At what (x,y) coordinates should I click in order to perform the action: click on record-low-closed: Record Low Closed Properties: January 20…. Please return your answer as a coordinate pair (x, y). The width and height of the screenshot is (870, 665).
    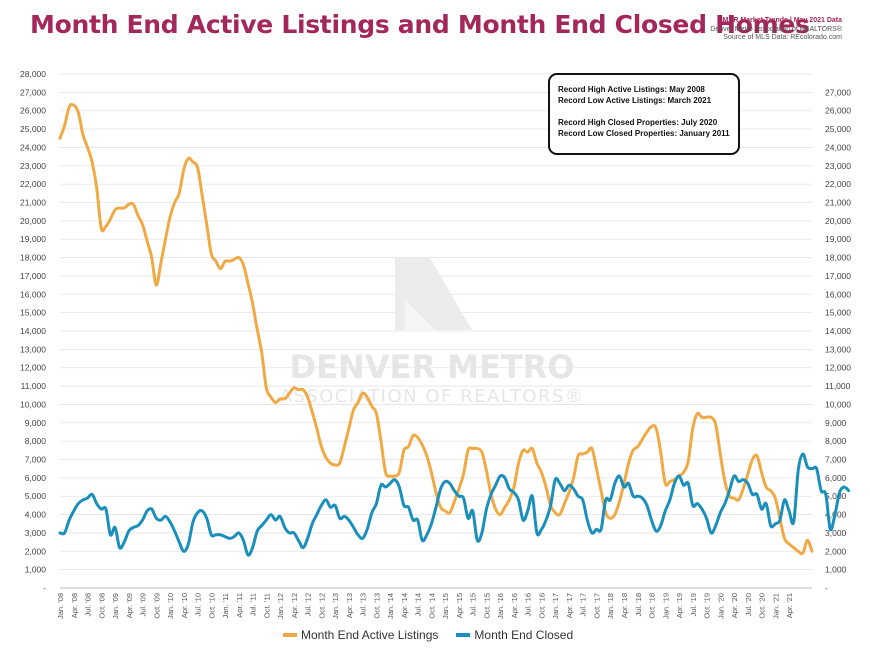
    Looking at the image, I should click on (644, 133).